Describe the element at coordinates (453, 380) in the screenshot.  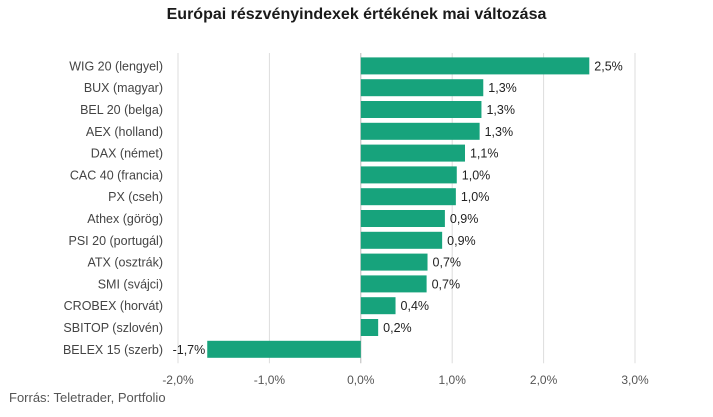
I see `x-tick-label: 1,0%` at that location.